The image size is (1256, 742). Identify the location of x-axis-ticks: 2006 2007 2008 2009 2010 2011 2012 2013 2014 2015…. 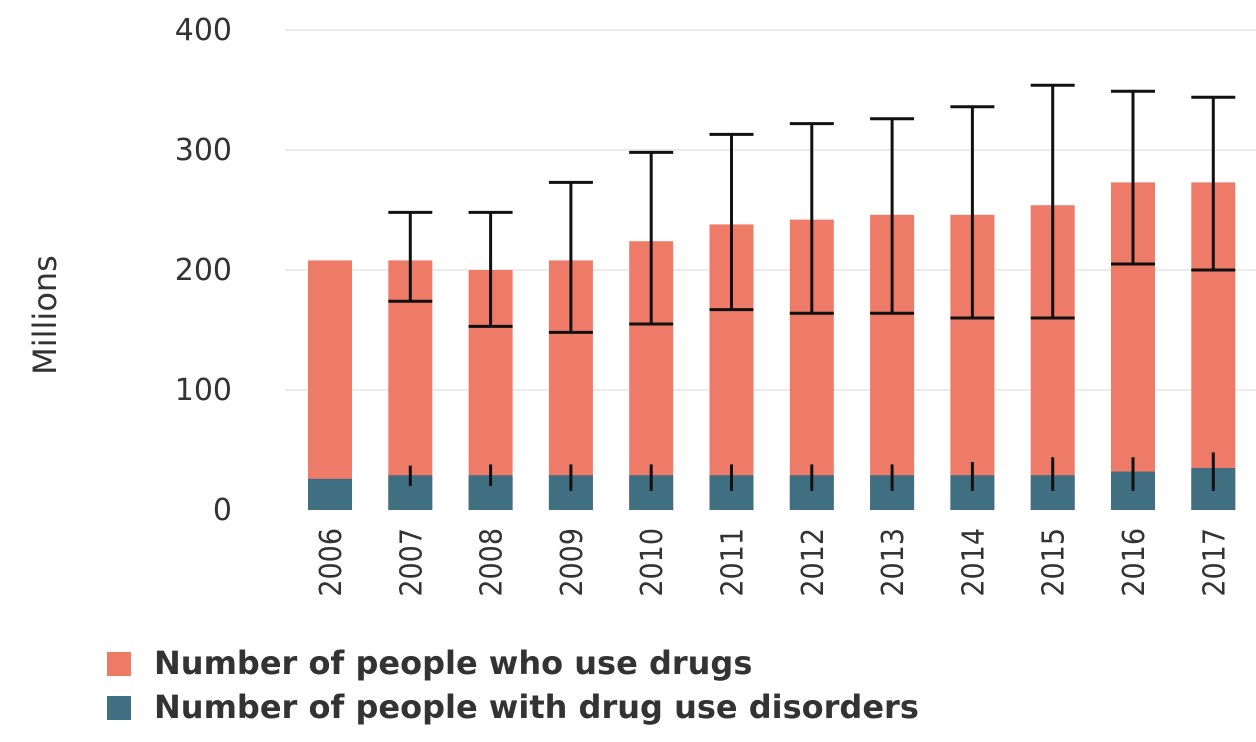
(773, 562).